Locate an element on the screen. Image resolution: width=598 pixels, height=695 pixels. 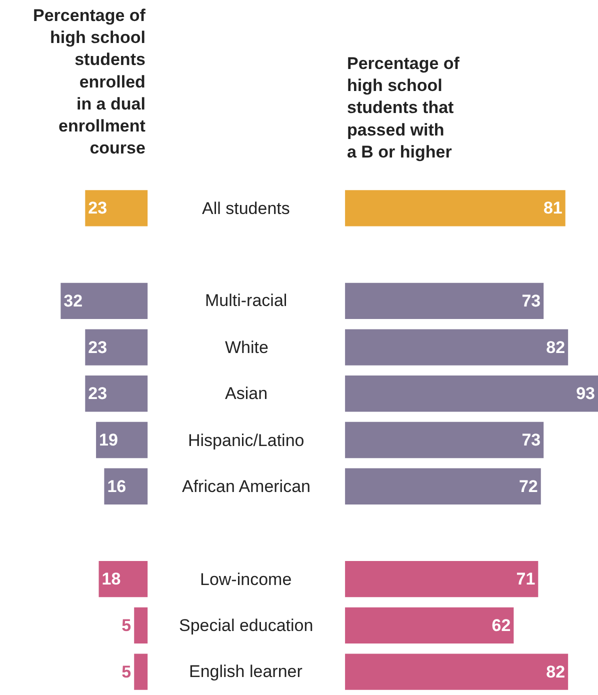
category-label: White is located at coordinates (246, 347).